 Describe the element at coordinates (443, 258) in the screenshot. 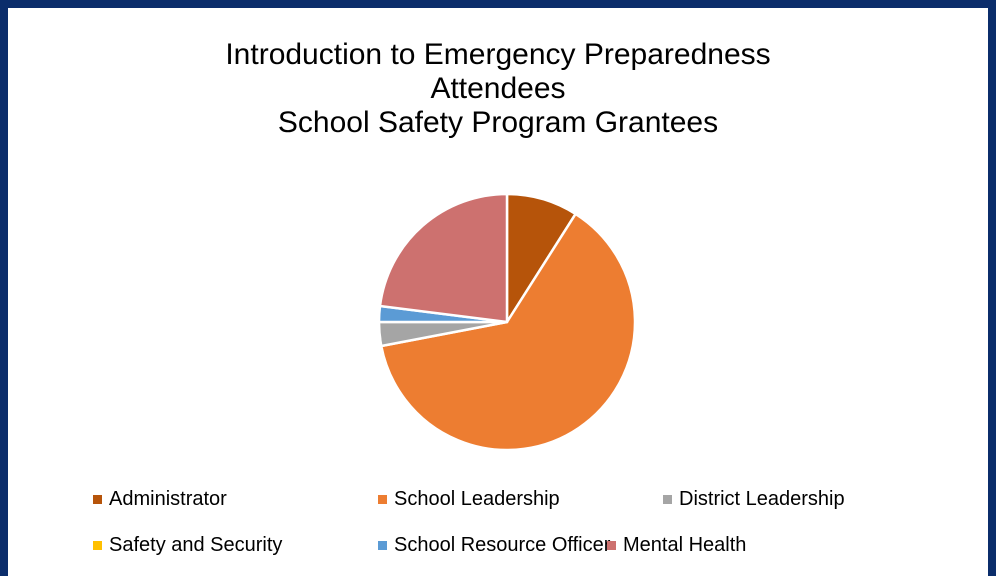

I see `pie-slice-mental-health` at that location.